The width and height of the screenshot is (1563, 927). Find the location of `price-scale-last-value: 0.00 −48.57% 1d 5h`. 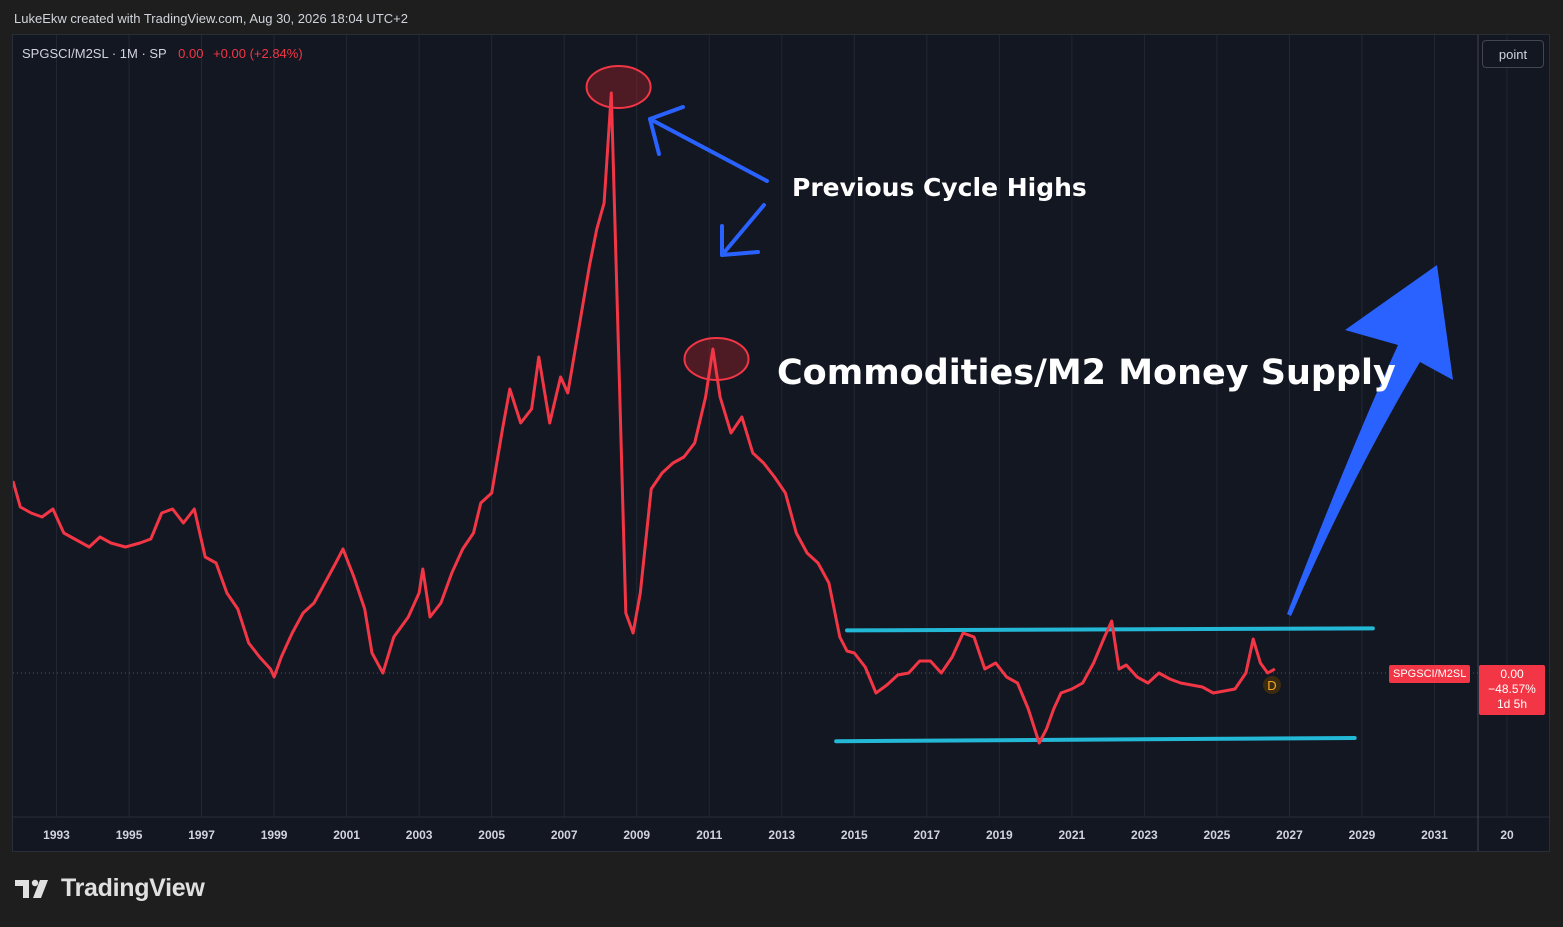

price-scale-last-value: 0.00 −48.57% 1d 5h is located at coordinates (1512, 690).